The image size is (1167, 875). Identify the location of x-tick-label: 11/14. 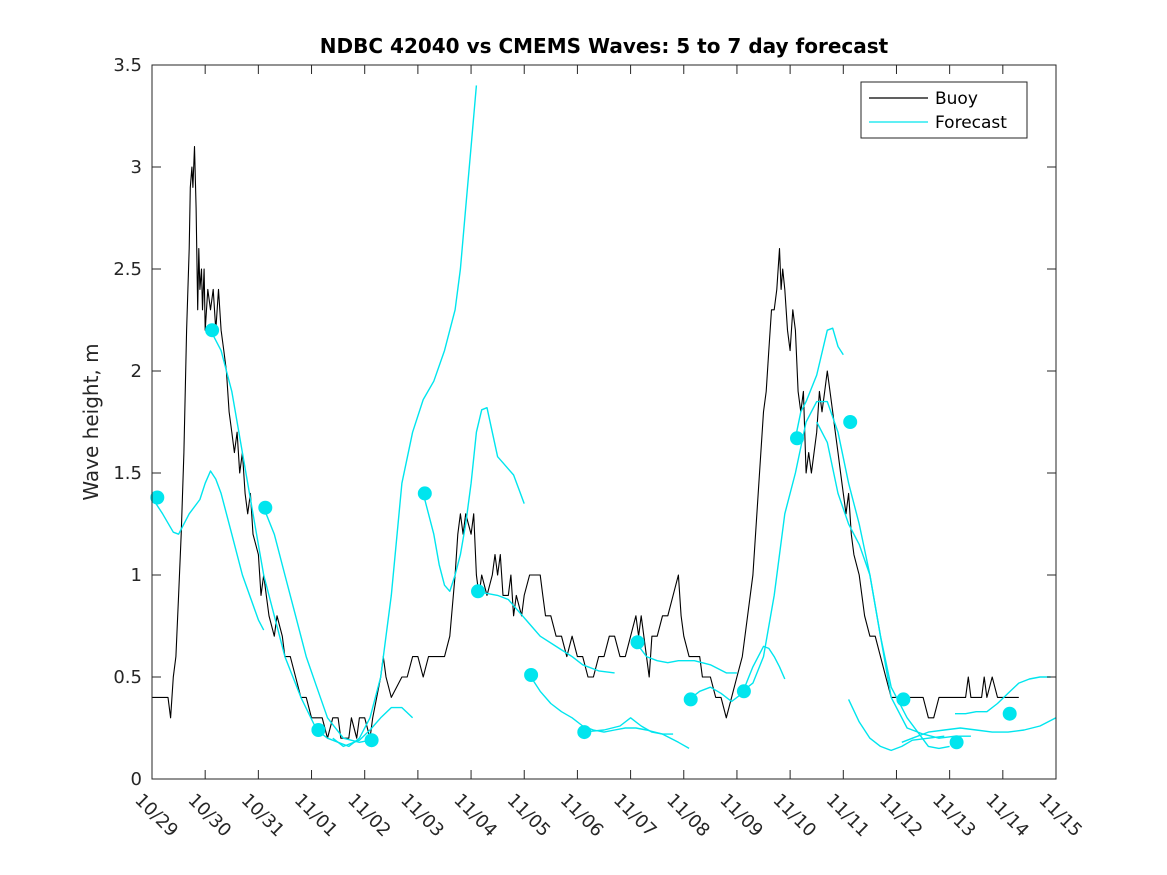
(1007, 816).